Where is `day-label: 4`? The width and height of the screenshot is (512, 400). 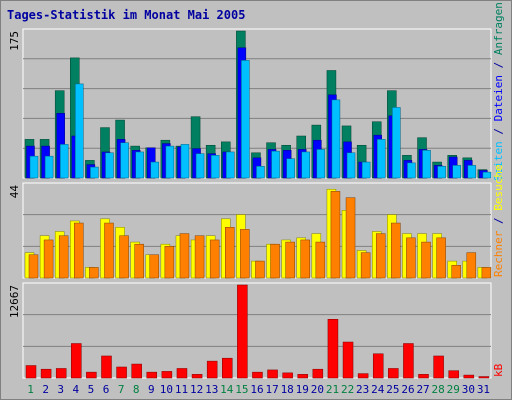
day-label: 4 is located at coordinates (76, 389).